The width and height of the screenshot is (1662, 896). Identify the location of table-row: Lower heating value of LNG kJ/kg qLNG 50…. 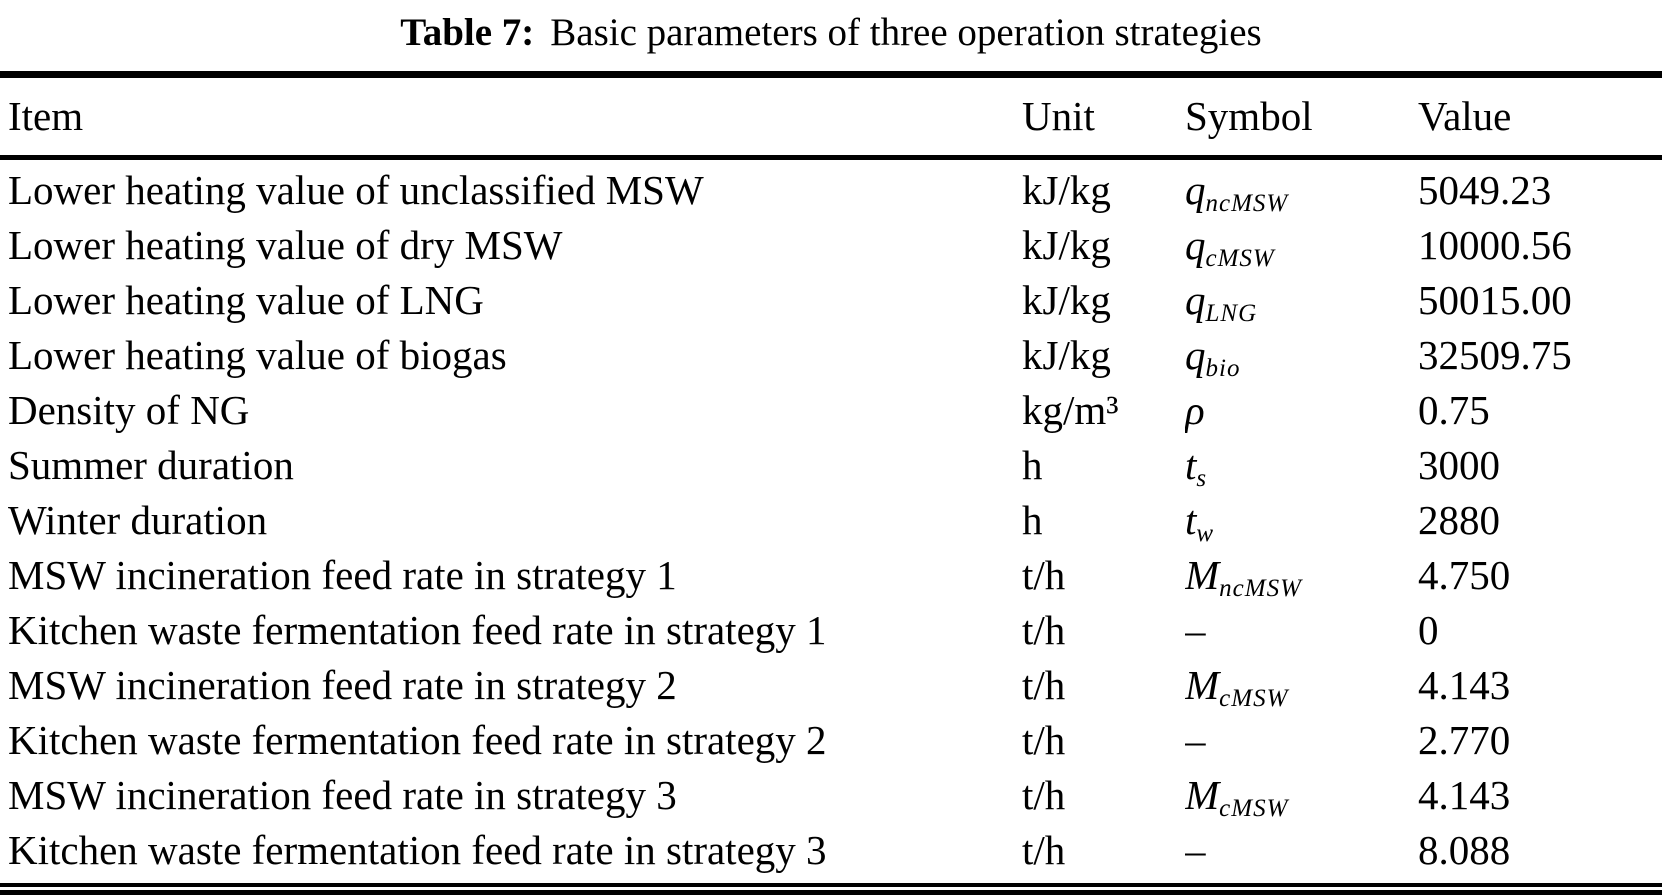
(831, 300).